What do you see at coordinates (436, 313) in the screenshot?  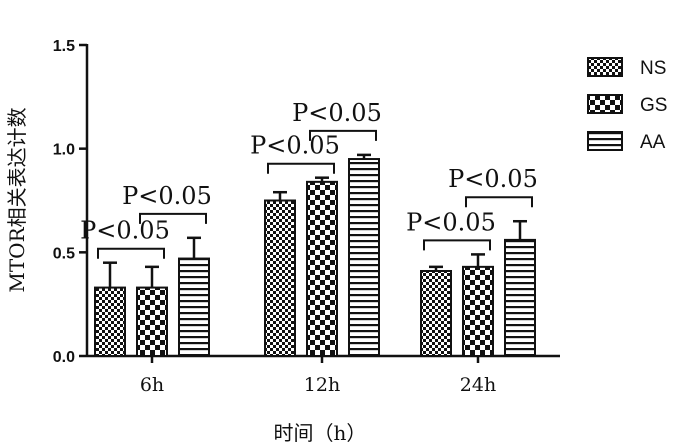 I see `bar-ns-24h` at bounding box center [436, 313].